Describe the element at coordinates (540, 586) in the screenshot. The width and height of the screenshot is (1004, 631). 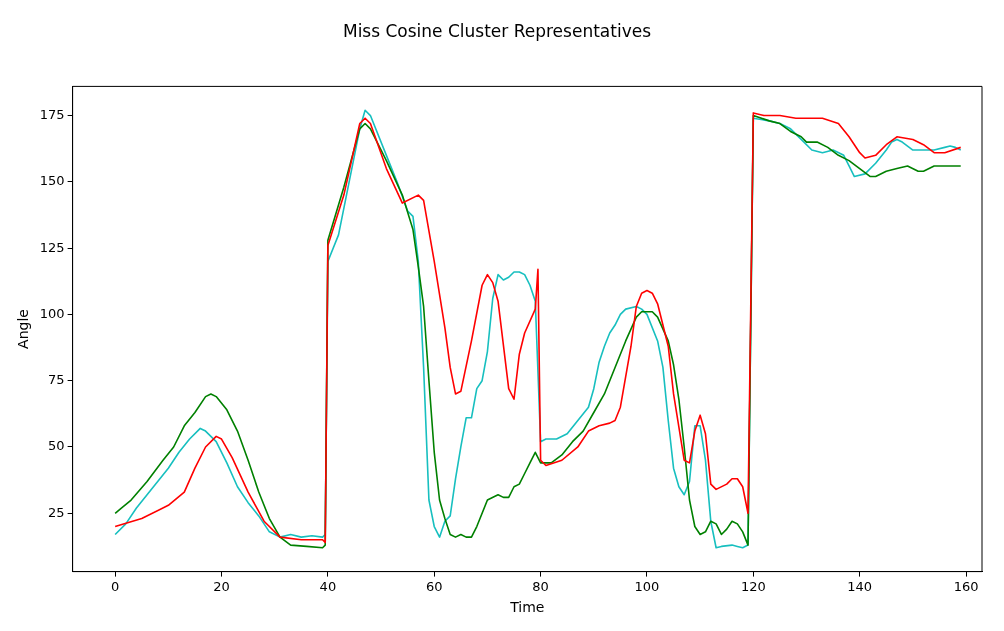
I see `x-tick-label: 80` at that location.